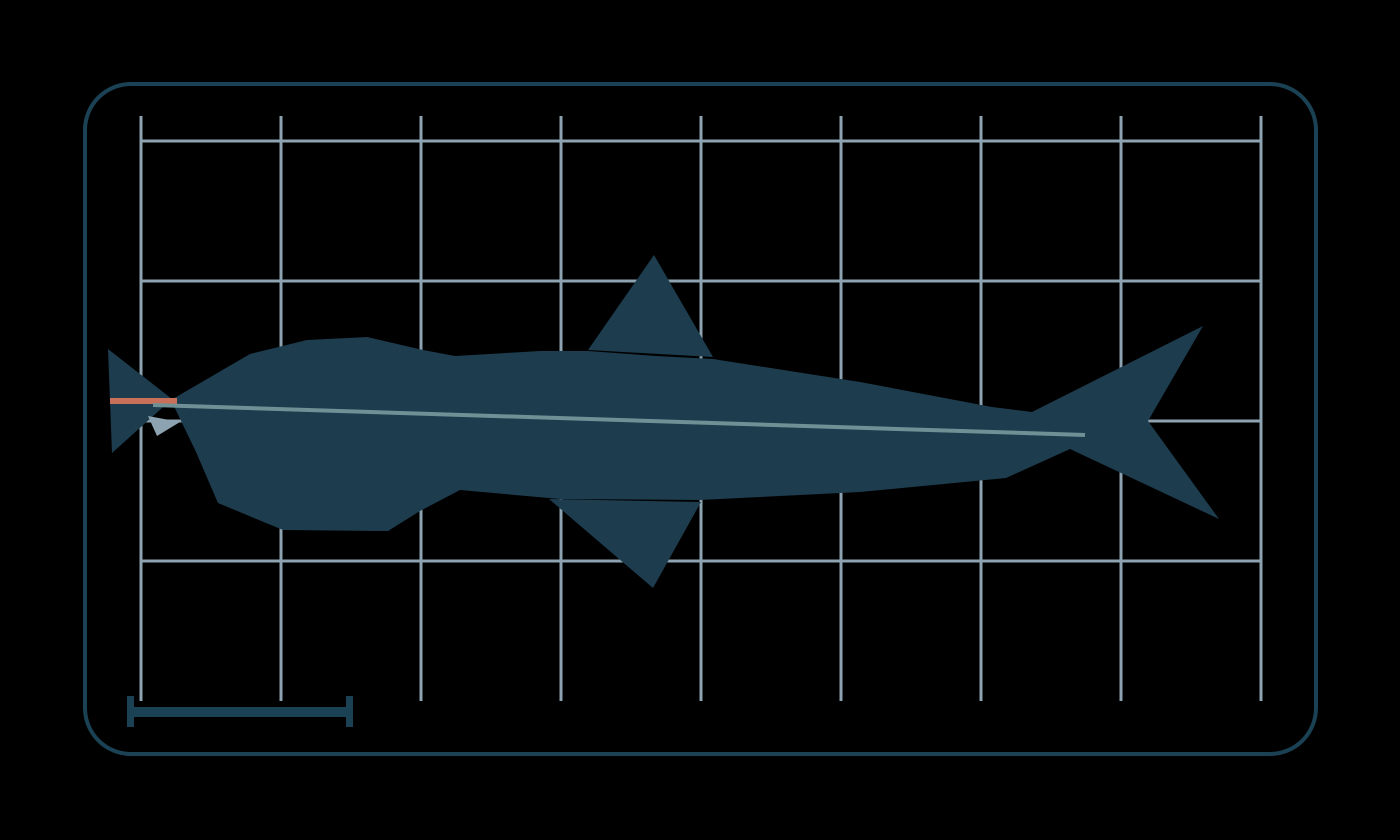  Describe the element at coordinates (625, 543) in the screenshot. I see `fish-pelvic-fin` at that location.